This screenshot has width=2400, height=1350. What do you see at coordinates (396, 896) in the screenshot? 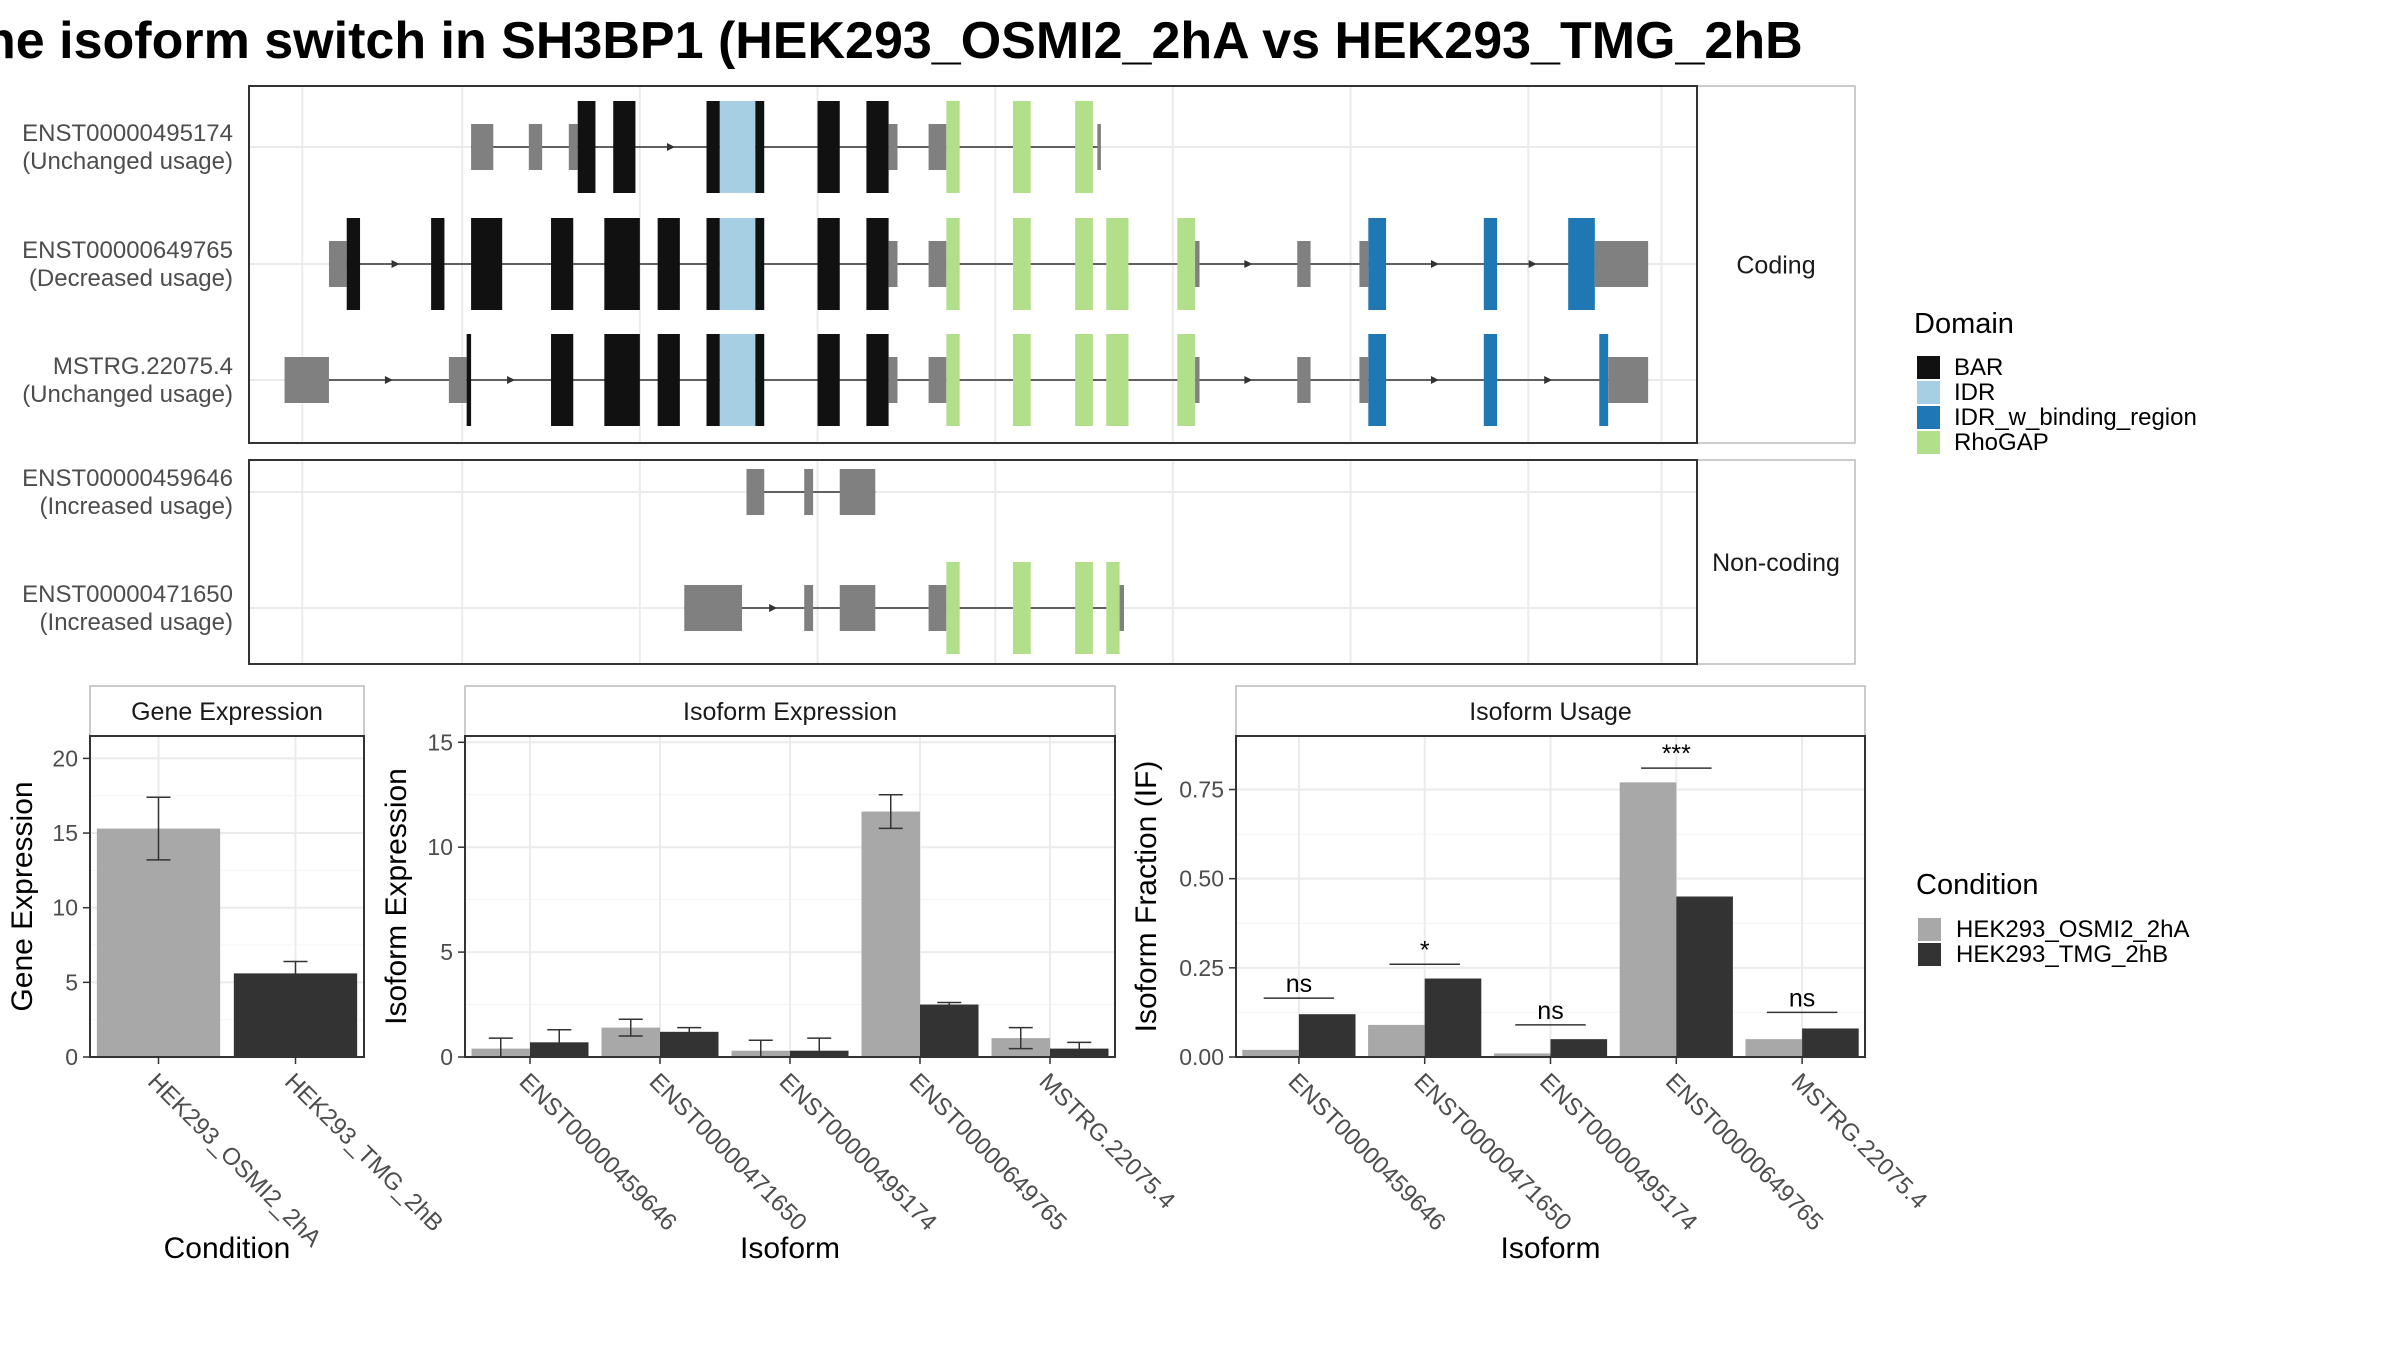
I see `y-axis-title: Isoform Expression` at bounding box center [396, 896].